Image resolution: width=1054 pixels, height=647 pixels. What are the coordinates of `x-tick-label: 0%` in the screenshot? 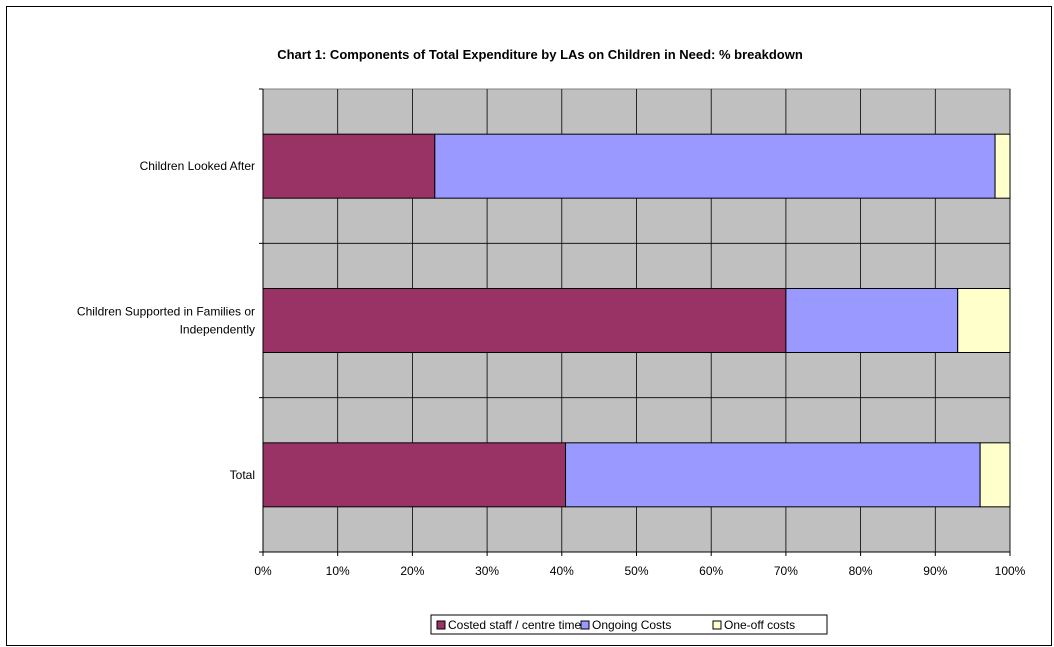 It's located at (263, 571).